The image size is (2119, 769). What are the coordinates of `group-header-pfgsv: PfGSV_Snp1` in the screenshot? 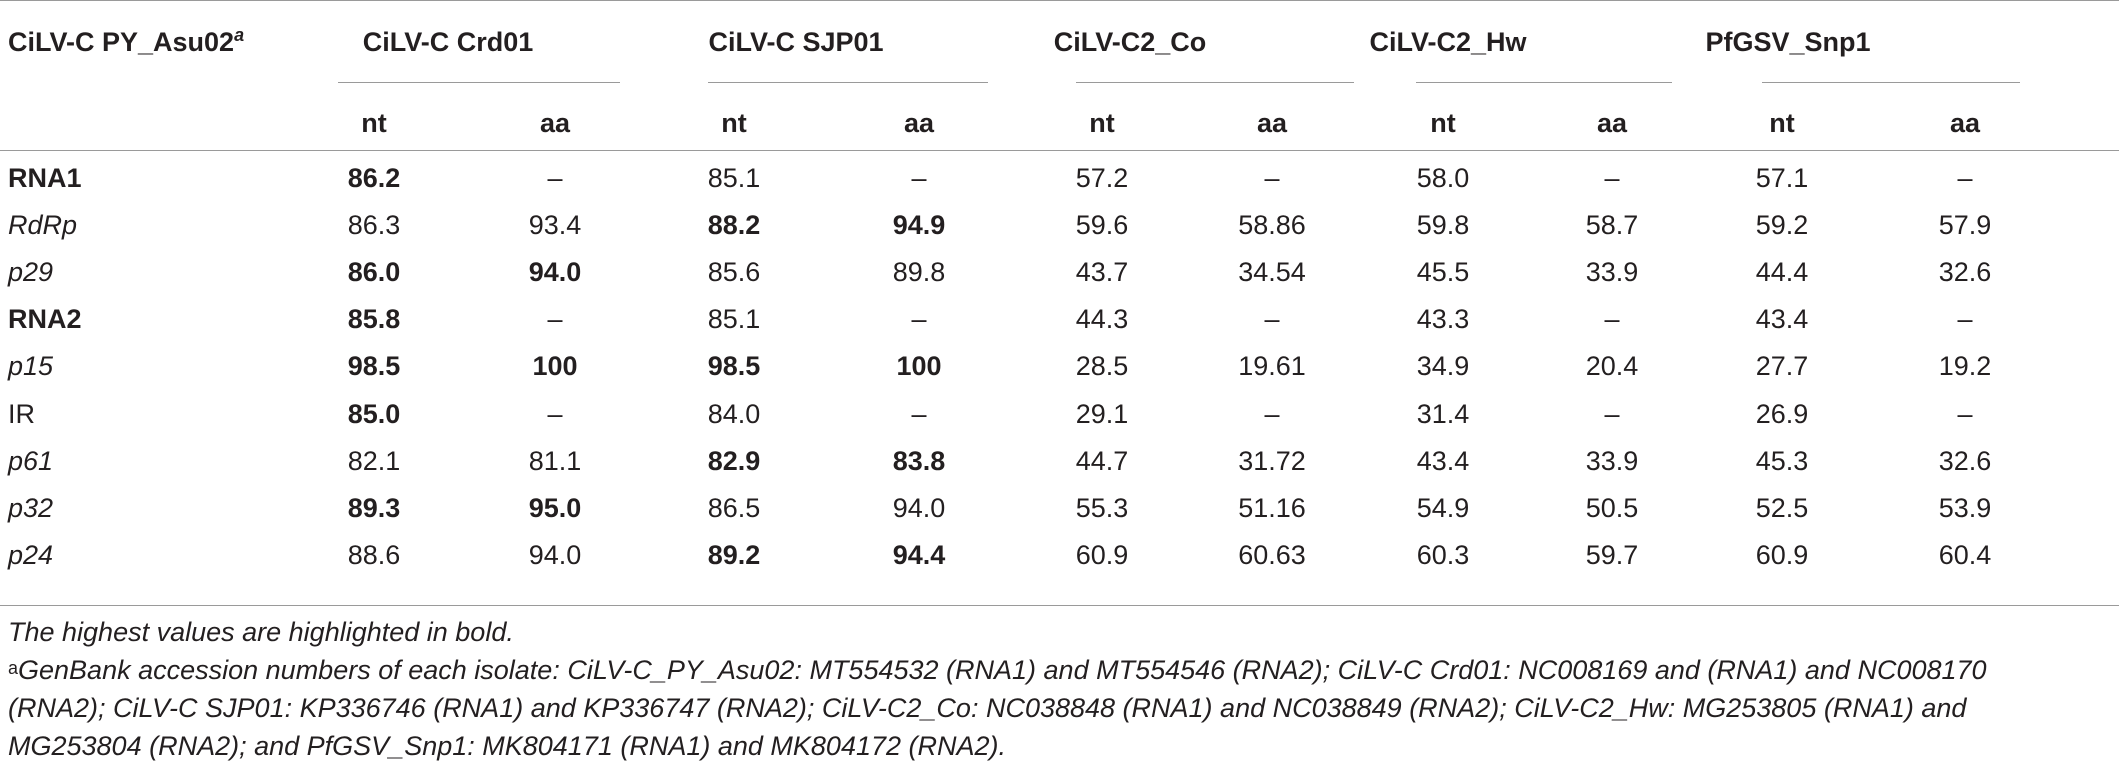 It's located at (1788, 42).